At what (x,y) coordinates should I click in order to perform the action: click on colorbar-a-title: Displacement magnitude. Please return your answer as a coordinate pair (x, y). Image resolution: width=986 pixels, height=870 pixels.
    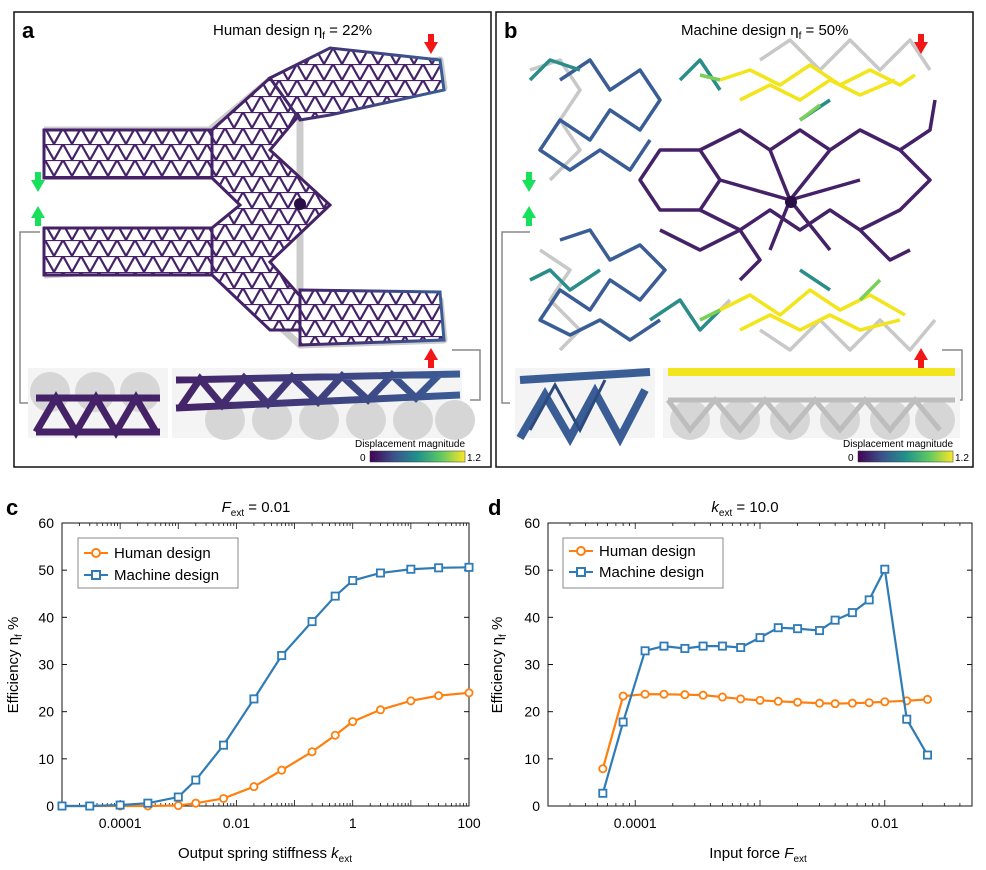
    Looking at the image, I should click on (410, 444).